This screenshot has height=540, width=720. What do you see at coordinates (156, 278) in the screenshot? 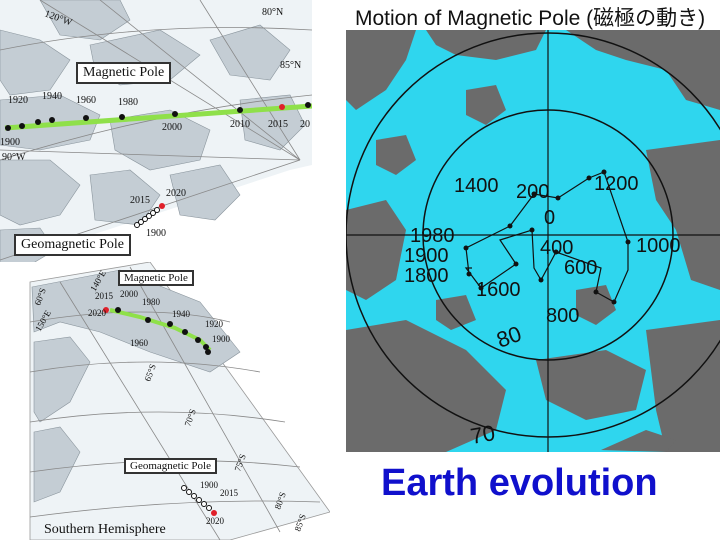
I see `south-magnetic-pole-label: Magnetic Pole` at bounding box center [156, 278].